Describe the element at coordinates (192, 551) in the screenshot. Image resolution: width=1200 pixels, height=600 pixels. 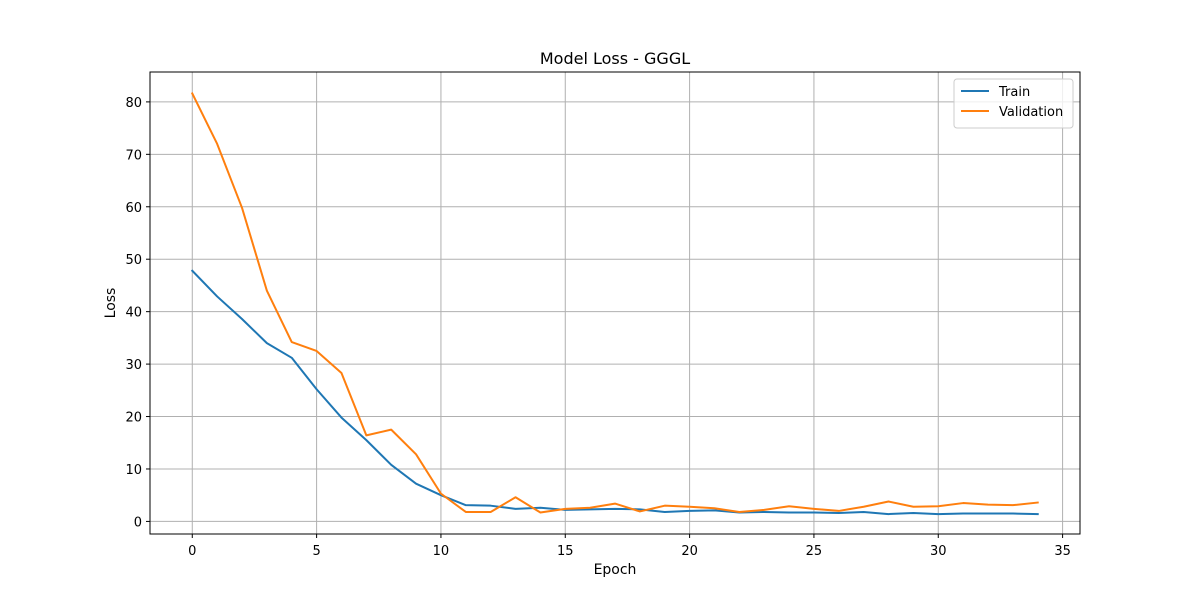
I see `x-tick-label: 0` at that location.